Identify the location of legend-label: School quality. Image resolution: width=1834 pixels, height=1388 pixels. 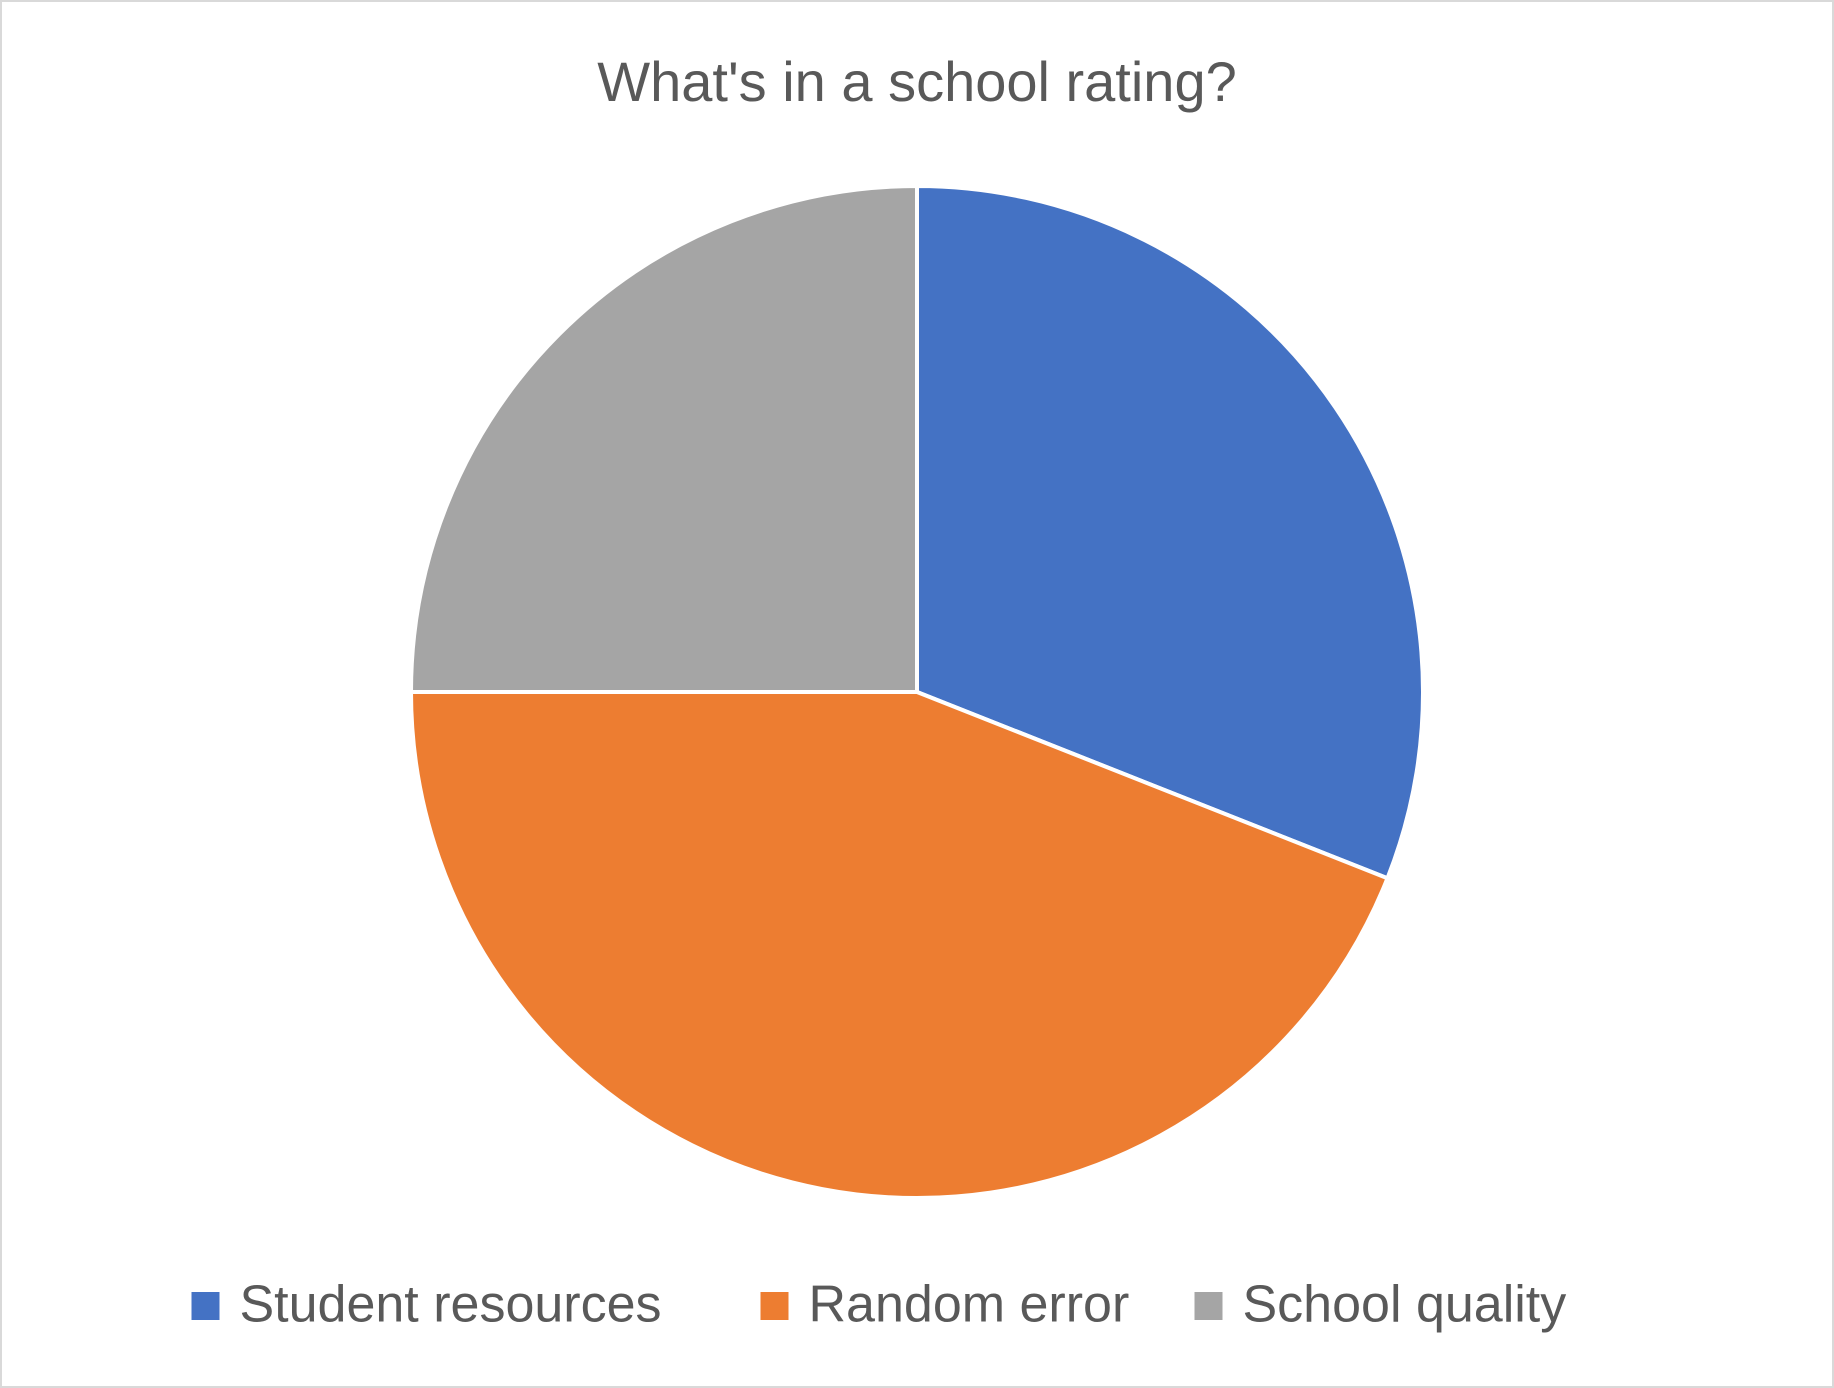
(1405, 1305).